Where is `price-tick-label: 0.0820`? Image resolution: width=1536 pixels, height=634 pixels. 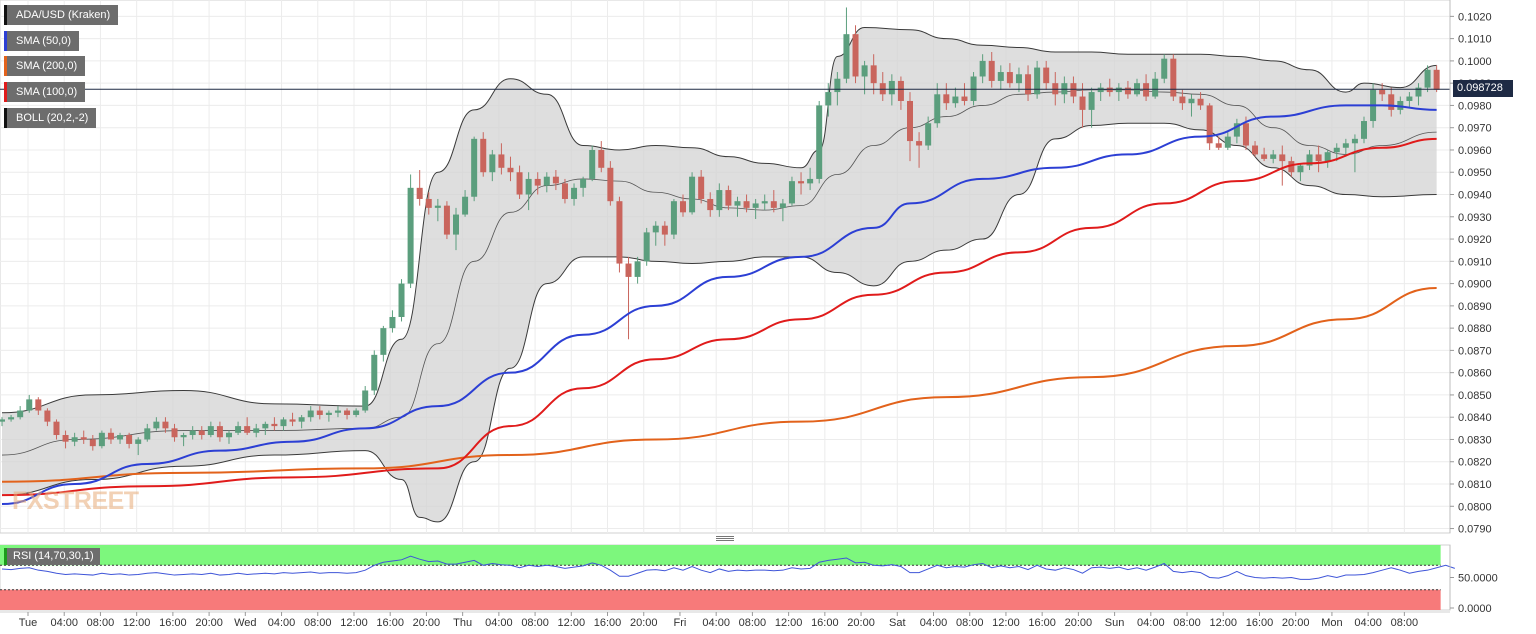
price-tick-label: 0.0820 is located at coordinates (1475, 463).